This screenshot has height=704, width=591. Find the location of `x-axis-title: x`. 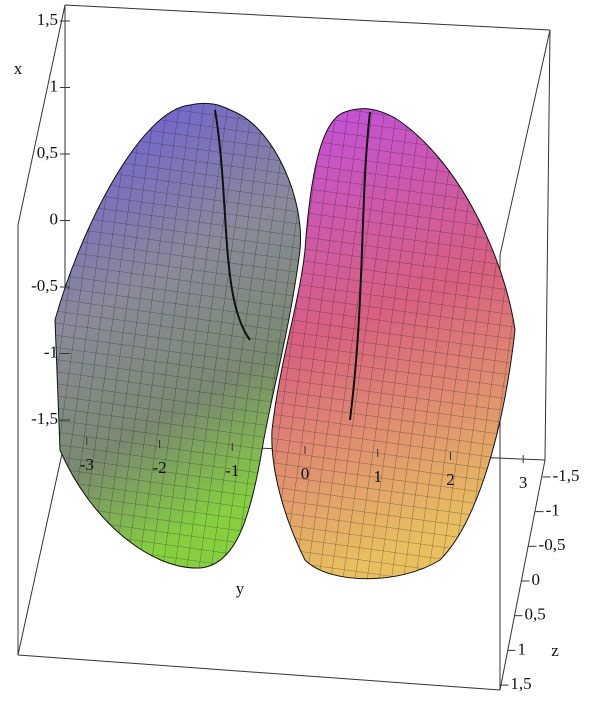

x-axis-title: x is located at coordinates (18, 68).